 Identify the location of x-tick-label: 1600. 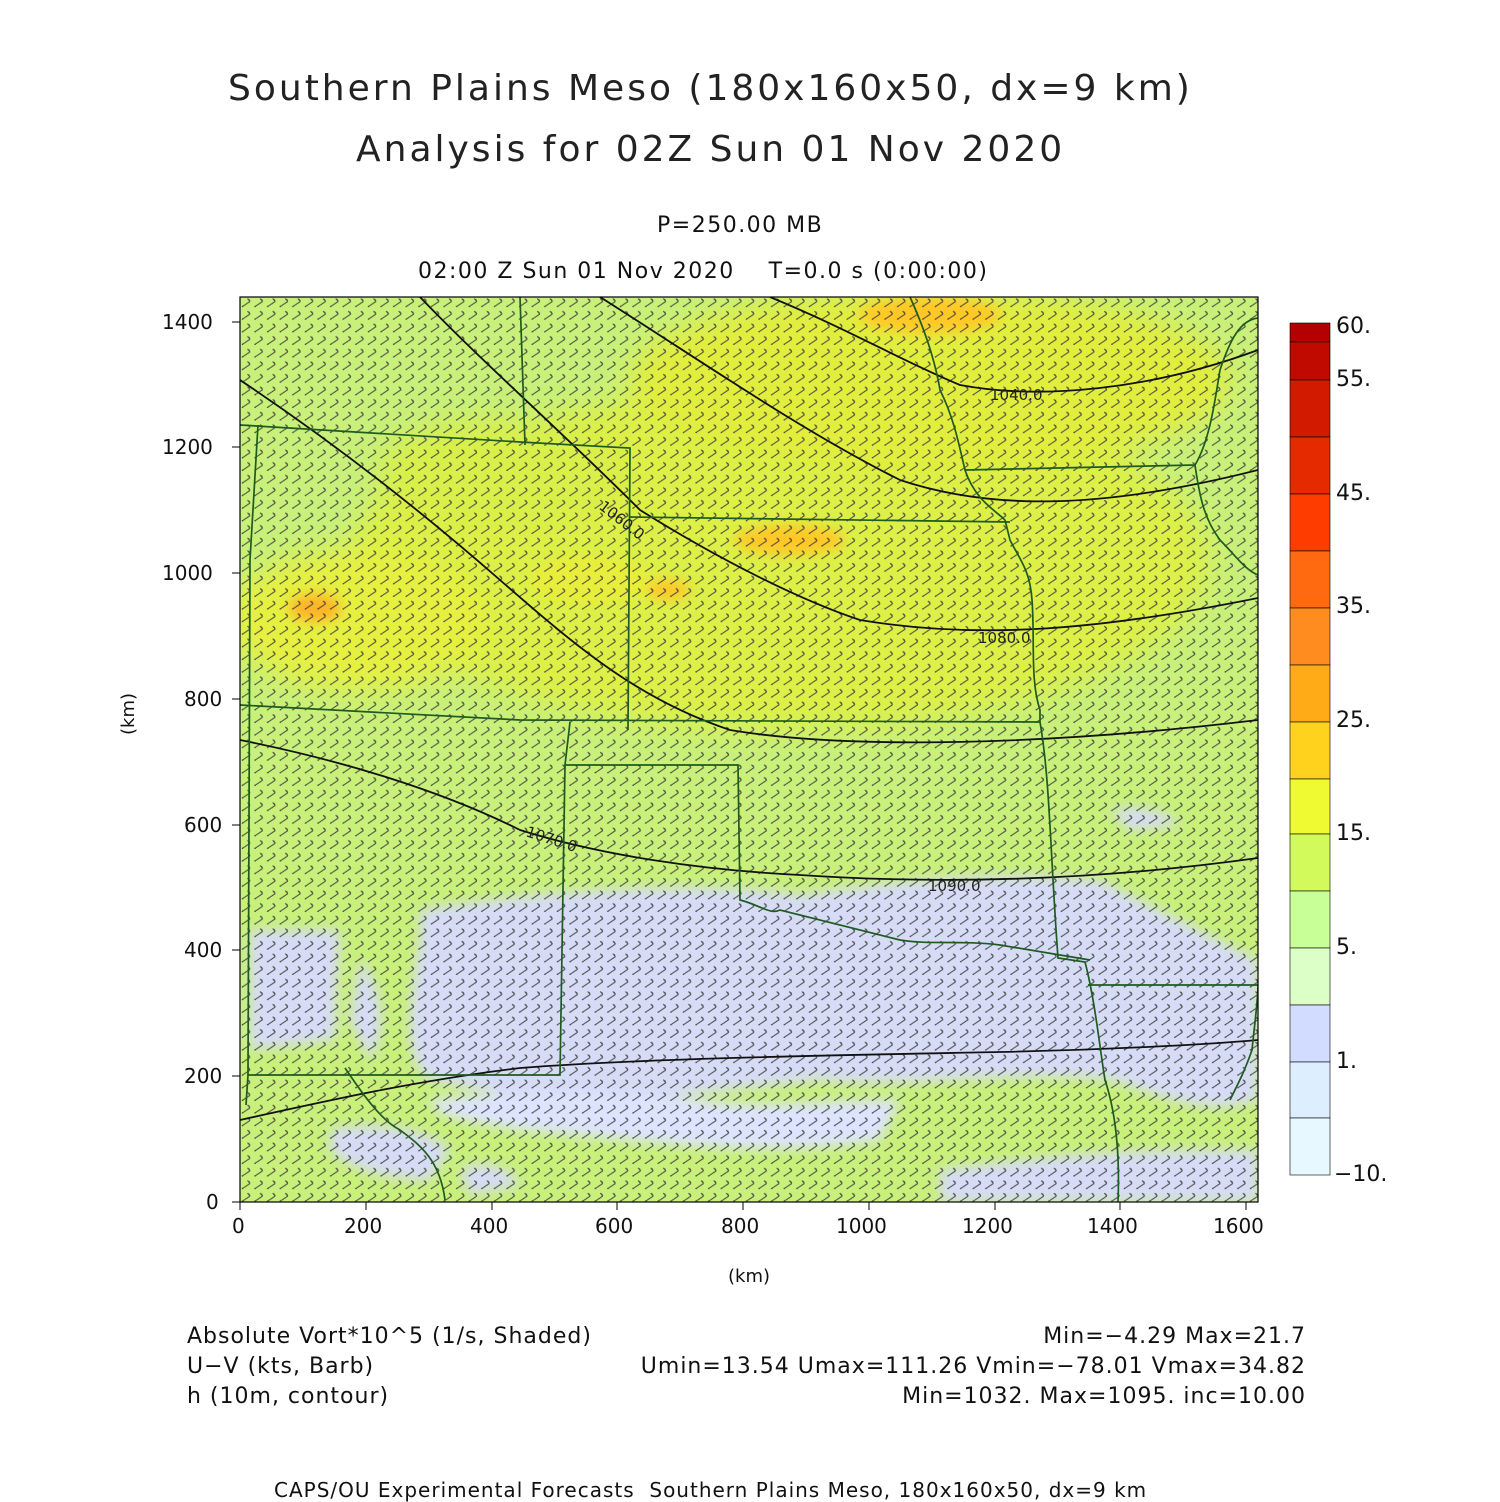
(1238, 1226).